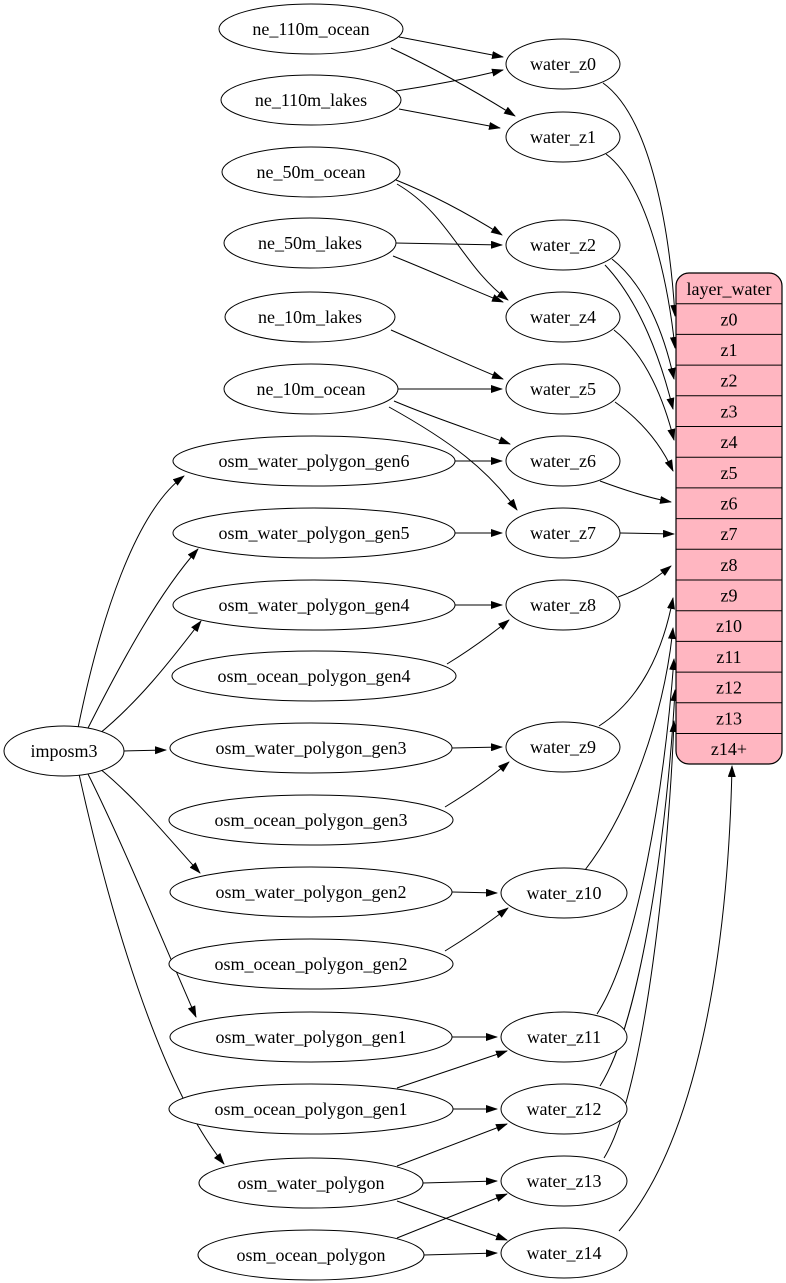 Image resolution: width=786 pixels, height=1283 pixels. What do you see at coordinates (476, 929) in the screenshot?
I see `edge-osm_ocean_polygon_gen2-water_z10` at bounding box center [476, 929].